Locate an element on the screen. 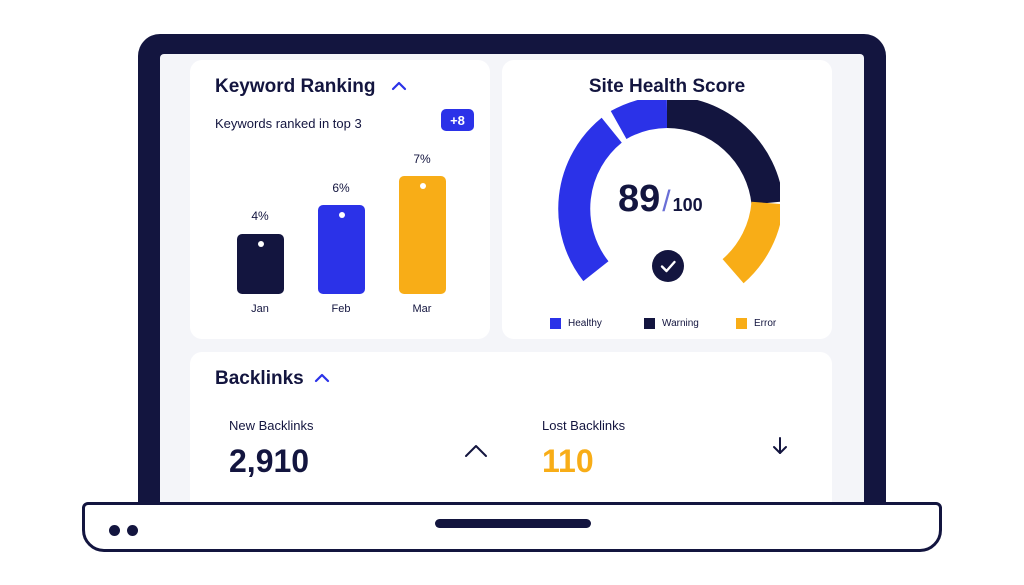 The height and width of the screenshot is (585, 1024). legend-label-warning: Warning is located at coordinates (680, 323).